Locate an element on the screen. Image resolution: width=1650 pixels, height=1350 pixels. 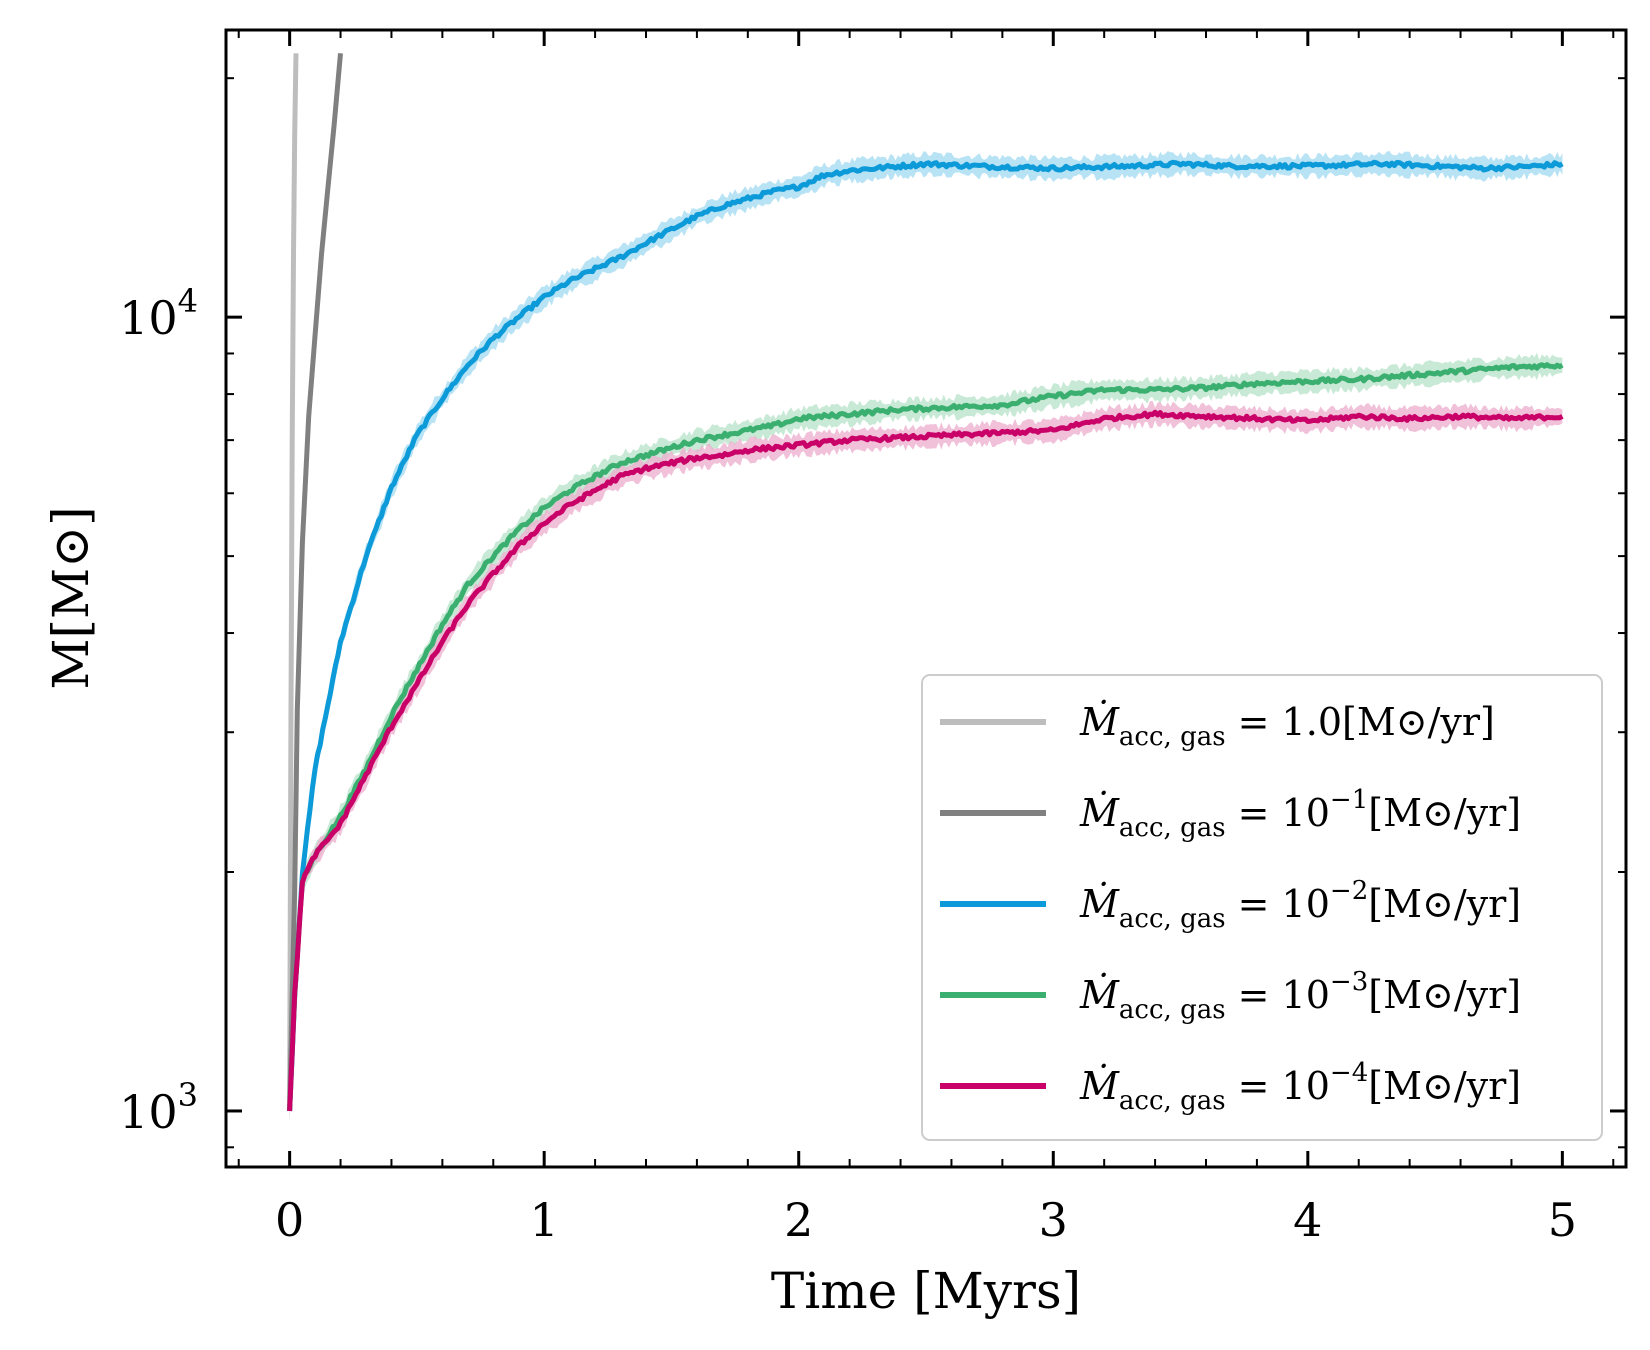
x-tick-label: 5 is located at coordinates (1562, 1220).